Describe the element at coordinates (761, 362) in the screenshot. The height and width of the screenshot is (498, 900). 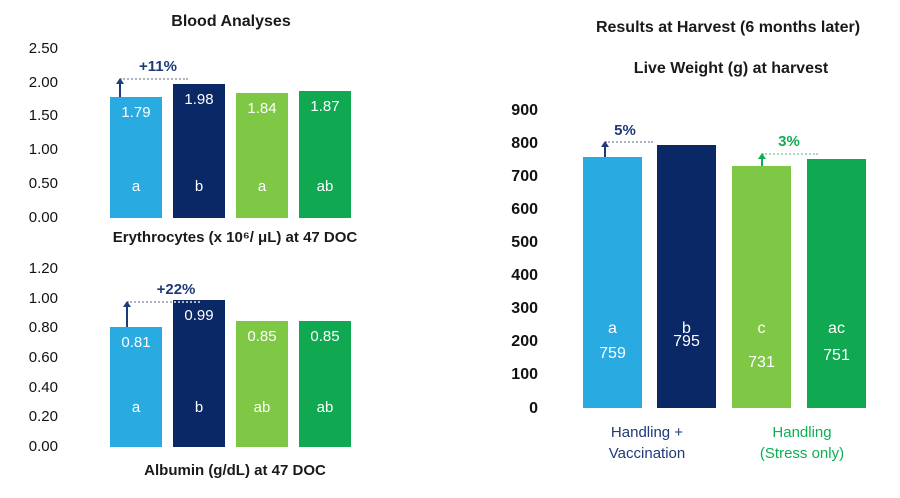
I see `bar-value-label: 731` at that location.